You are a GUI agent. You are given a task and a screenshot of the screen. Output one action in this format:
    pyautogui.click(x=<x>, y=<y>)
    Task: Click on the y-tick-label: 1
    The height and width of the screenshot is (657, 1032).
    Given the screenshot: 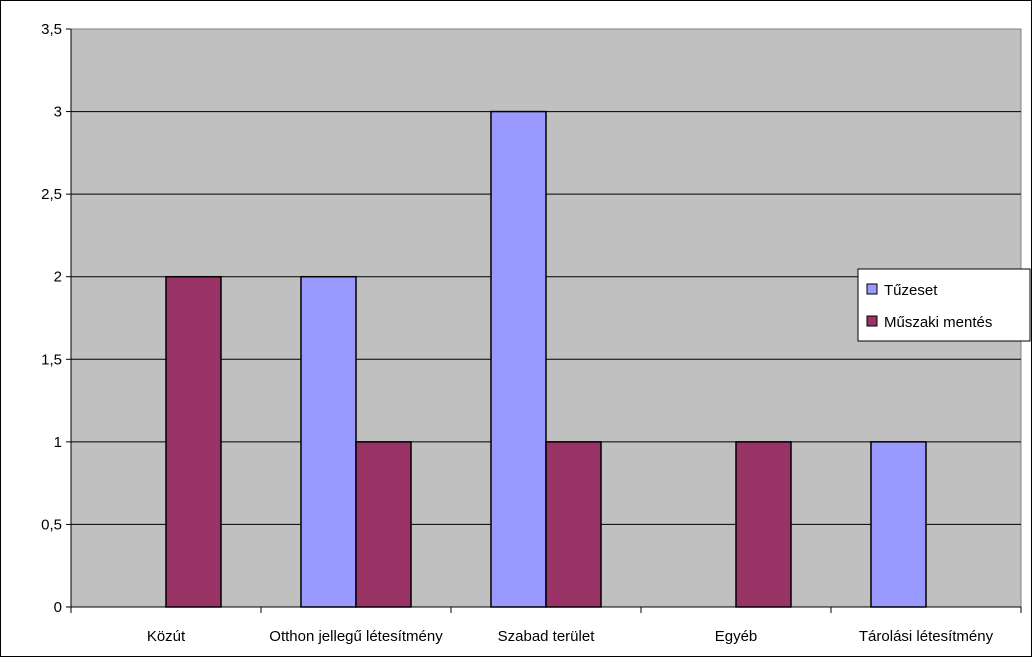 What is the action you would take?
    pyautogui.click(x=58, y=442)
    